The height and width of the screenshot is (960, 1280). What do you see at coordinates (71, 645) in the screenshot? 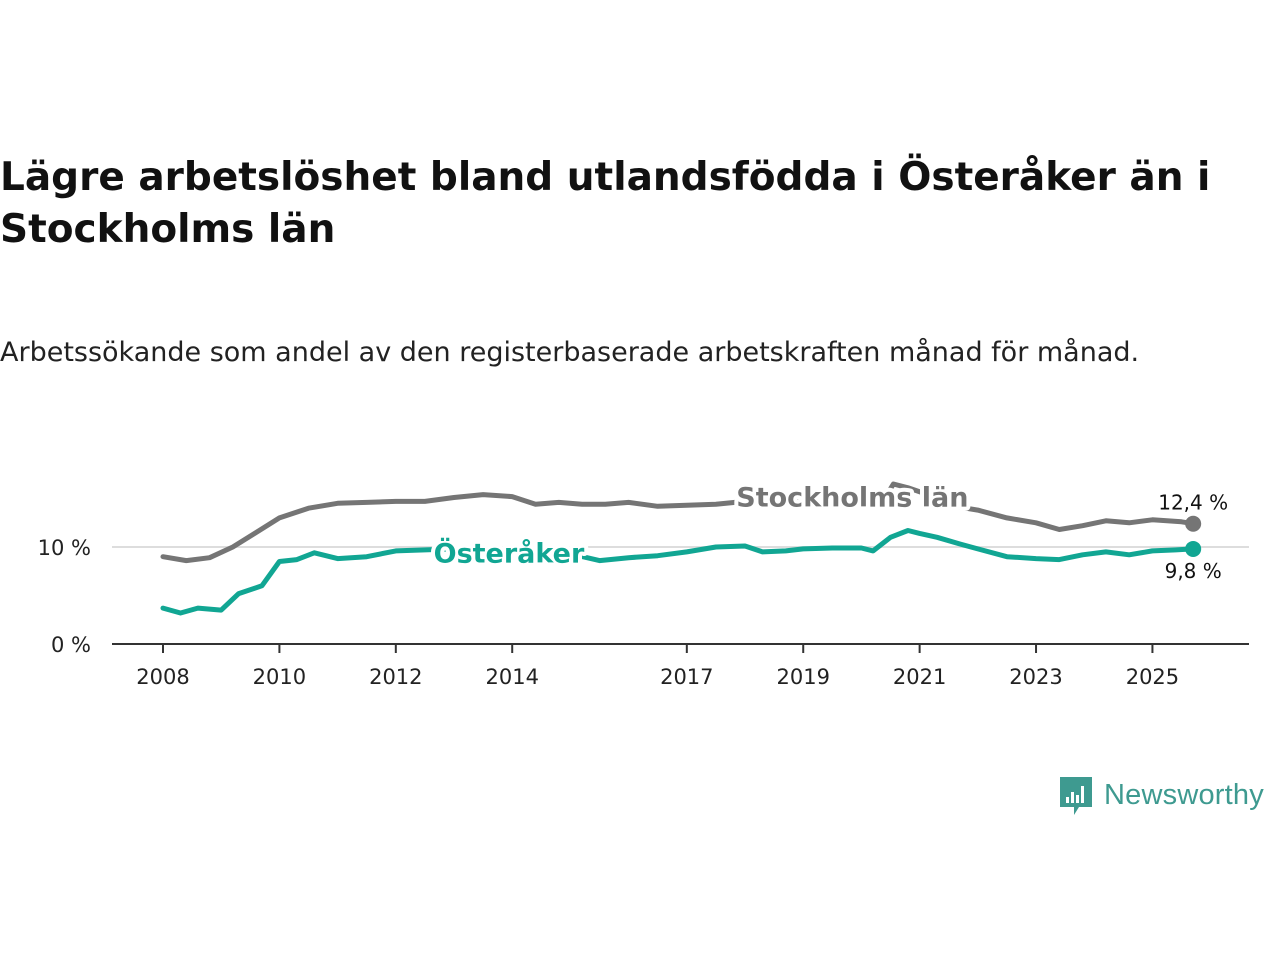
I see `y-tick-label: 0 %` at bounding box center [71, 645].